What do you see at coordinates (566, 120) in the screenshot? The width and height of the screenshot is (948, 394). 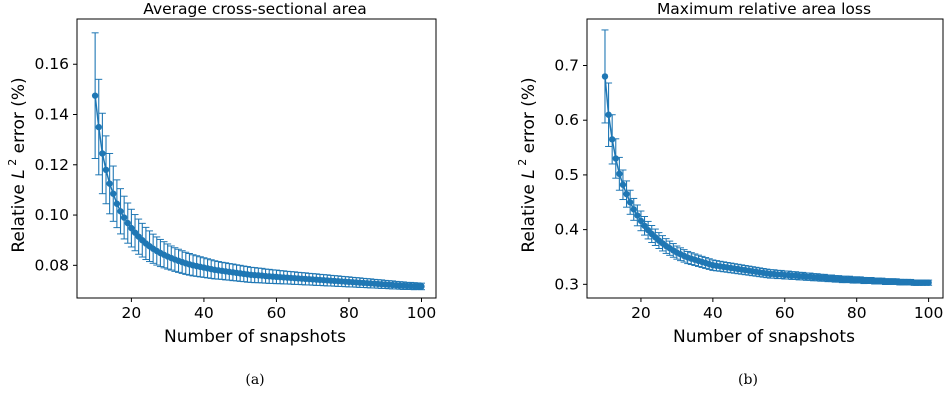 I see `y-tick-label: 0.6` at bounding box center [566, 120].